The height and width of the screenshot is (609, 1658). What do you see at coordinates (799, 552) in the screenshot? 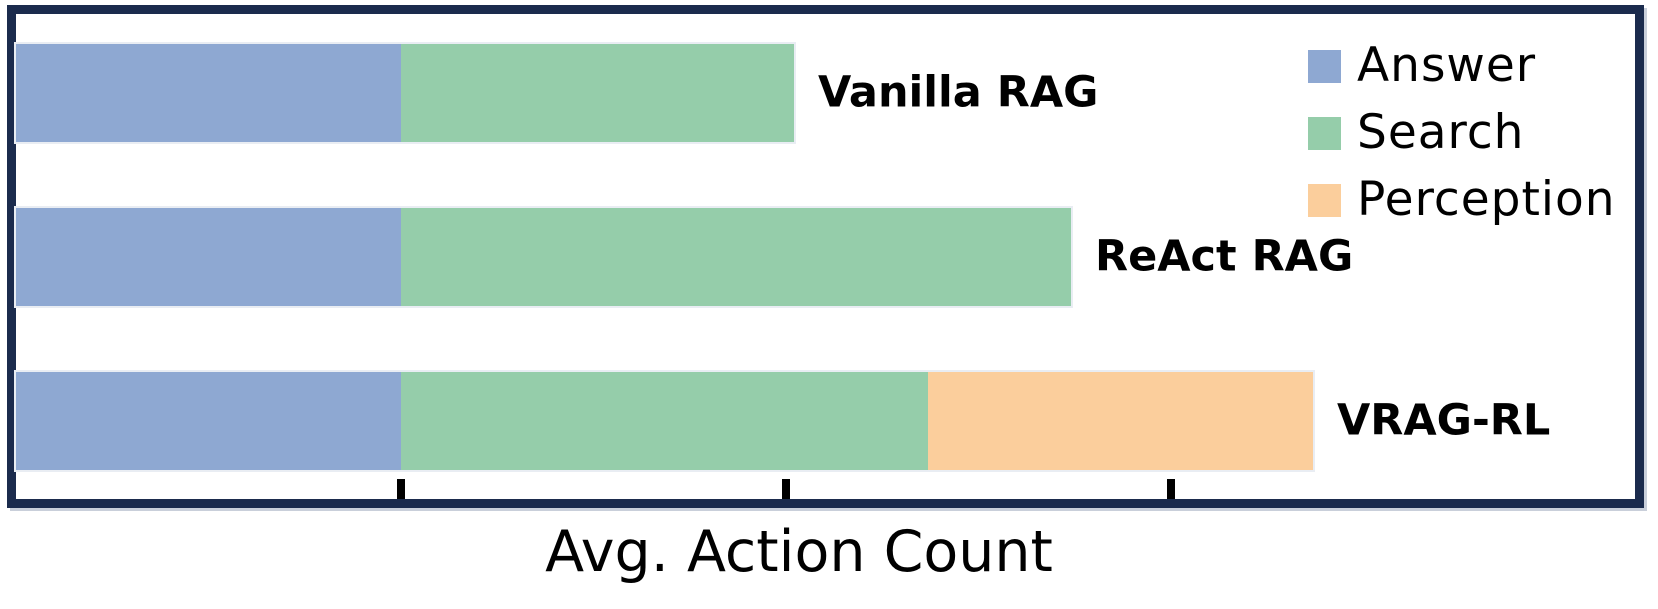
I see `x-axis-label: Avg. Action Count` at bounding box center [799, 552].